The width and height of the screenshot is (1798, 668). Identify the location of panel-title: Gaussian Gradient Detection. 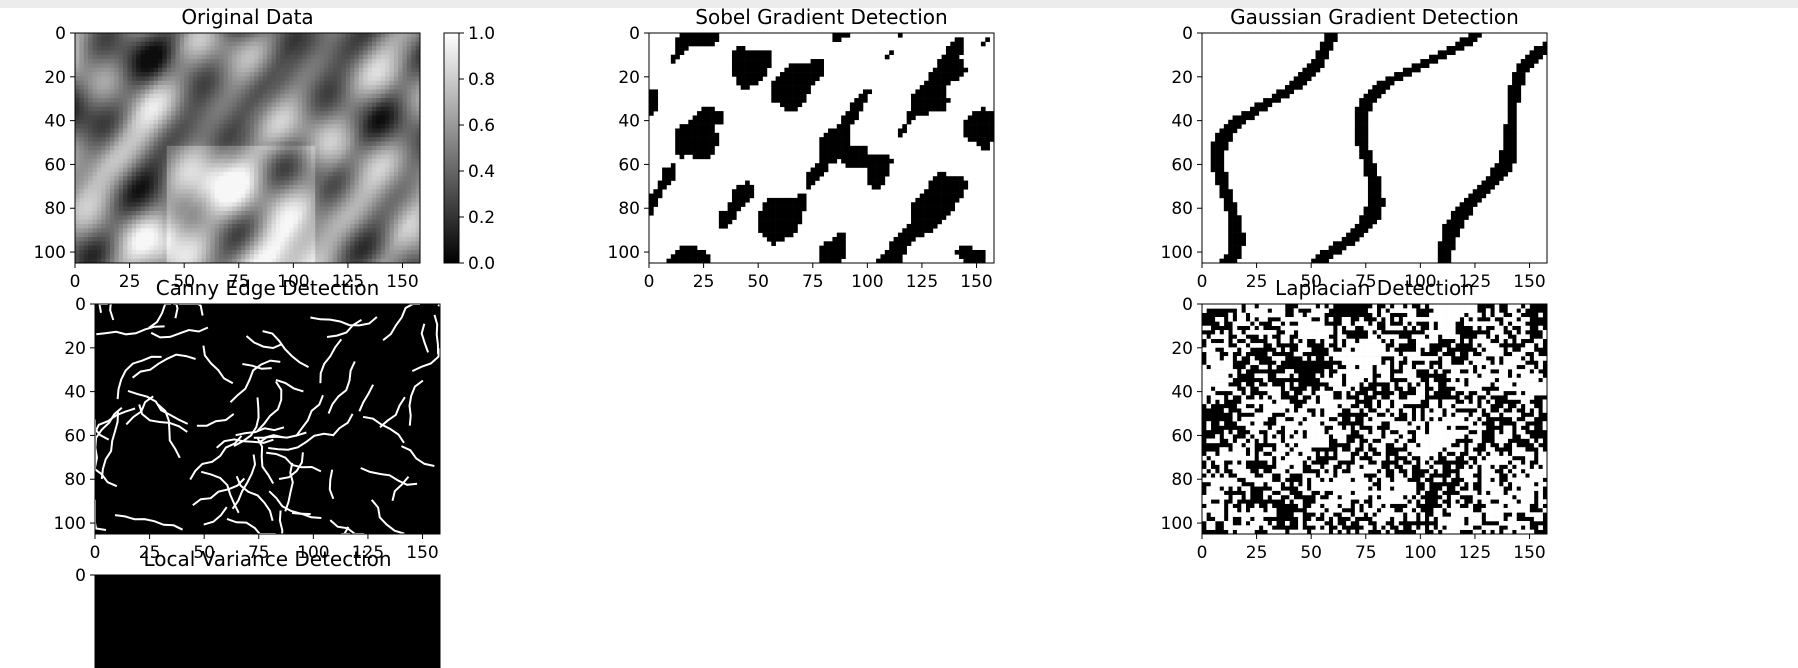
(1374, 17).